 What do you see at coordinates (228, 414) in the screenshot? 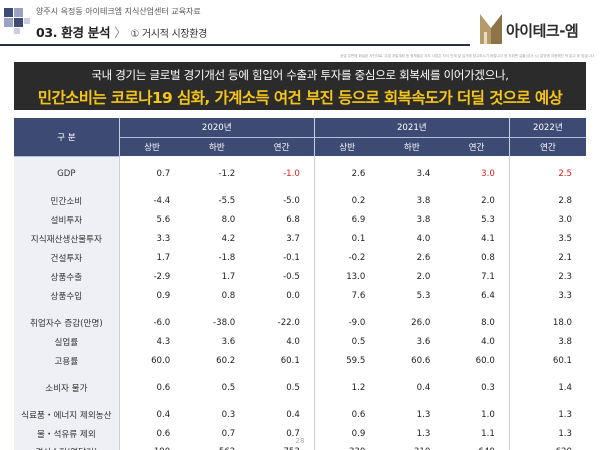
I see `table-cell: 0.3` at bounding box center [228, 414].